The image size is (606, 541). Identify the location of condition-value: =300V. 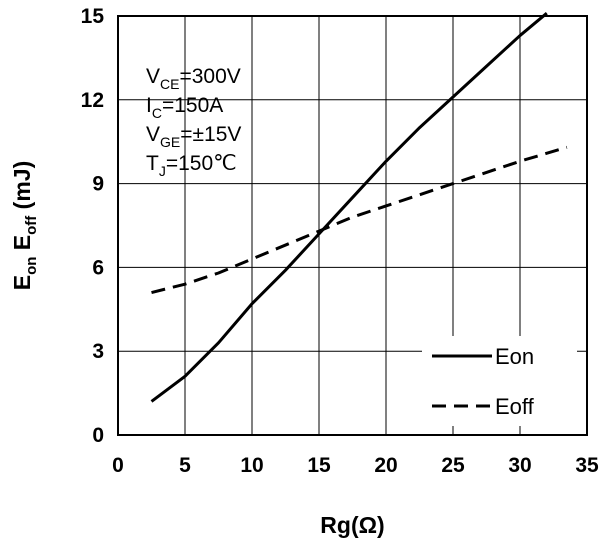
(209, 76).